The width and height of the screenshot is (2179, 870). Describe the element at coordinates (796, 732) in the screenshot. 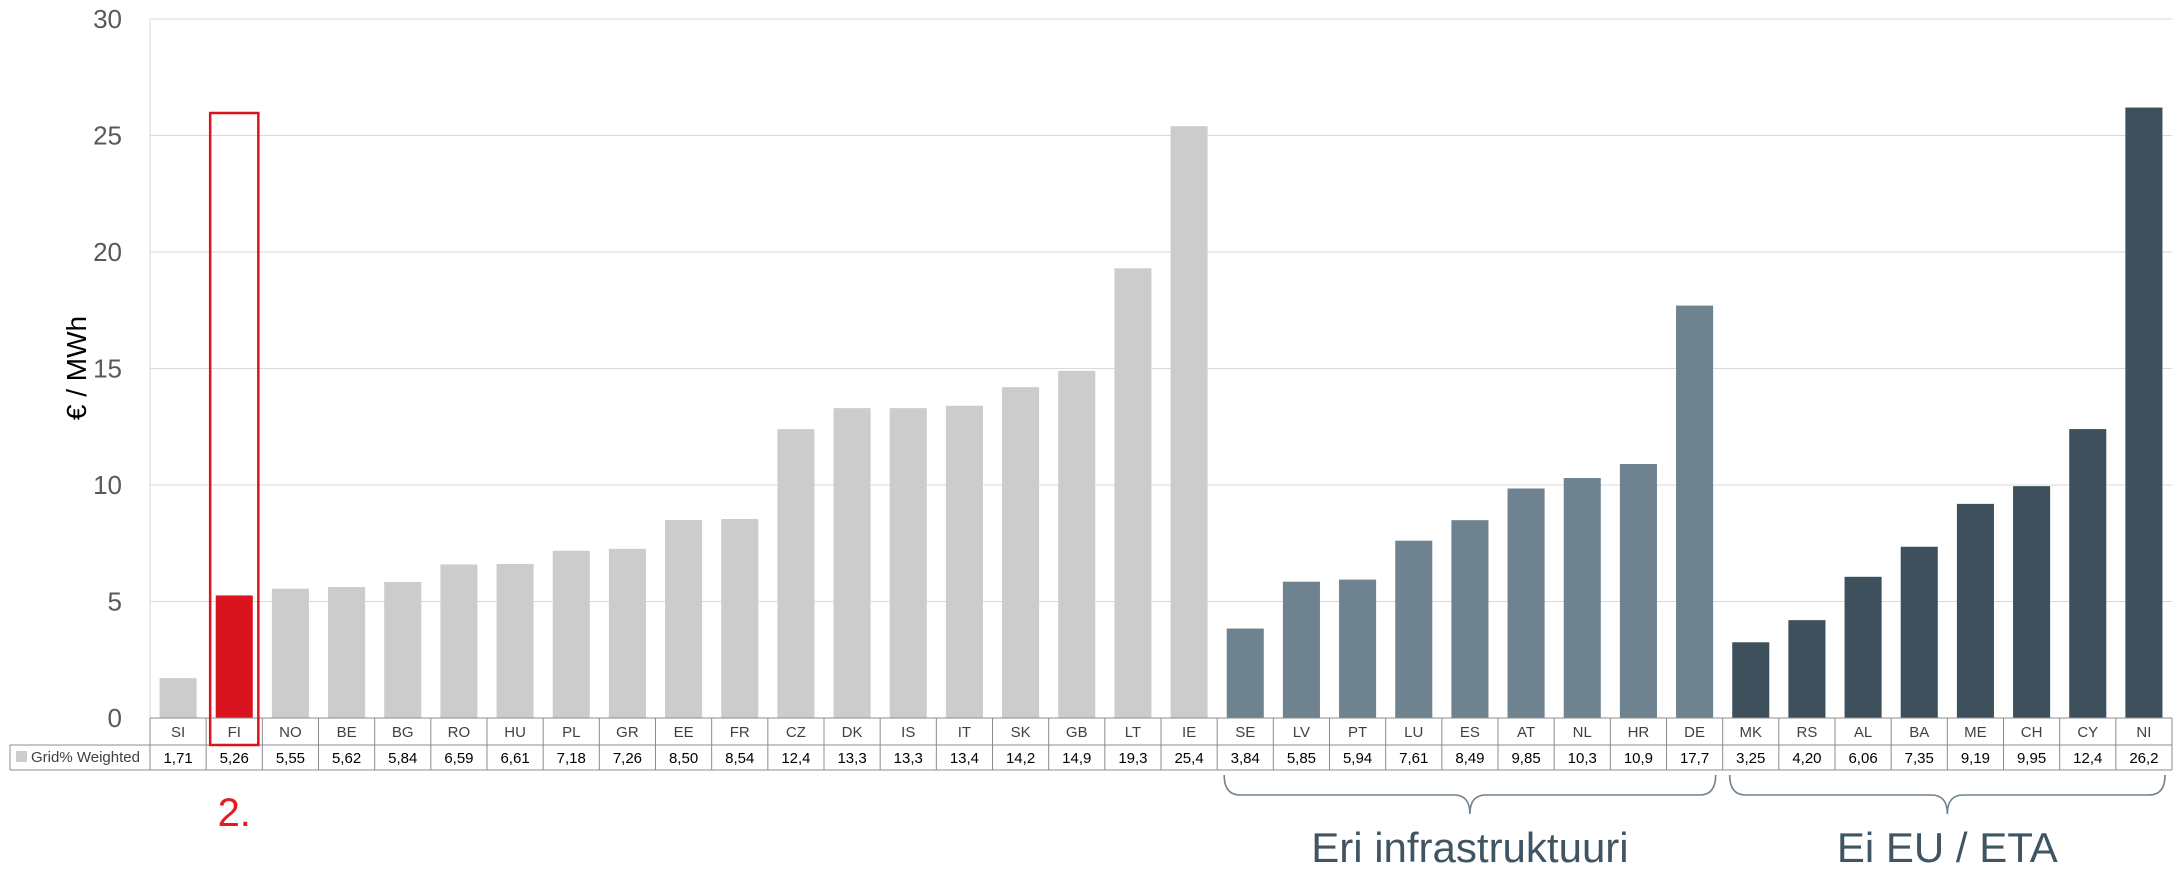

I see `category-label: CZ` at that location.